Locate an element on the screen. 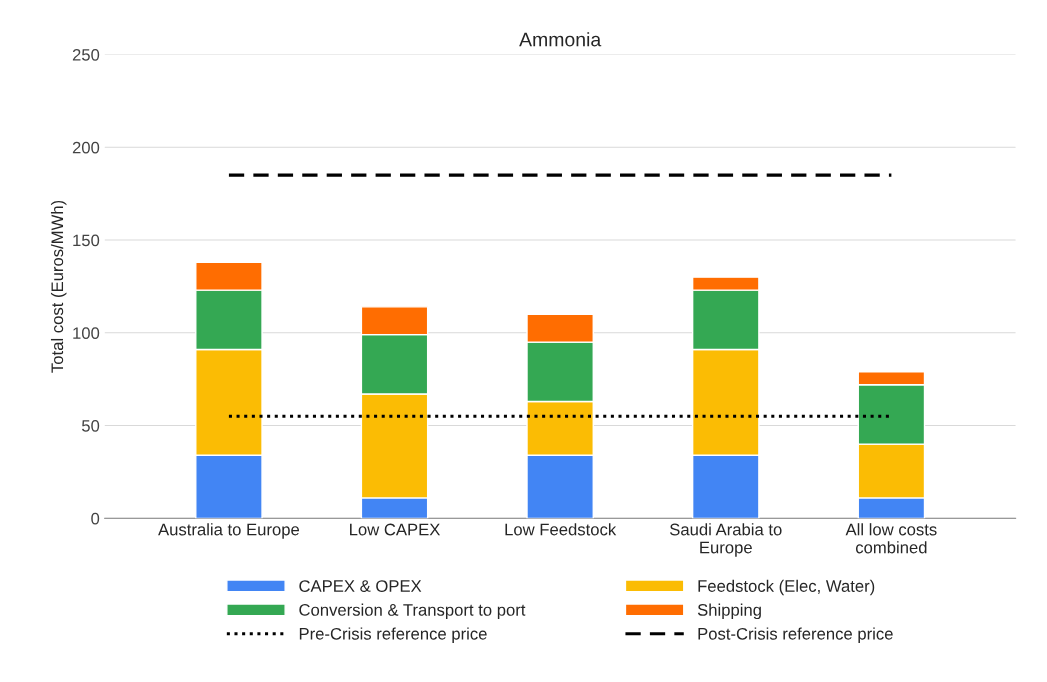 The width and height of the screenshot is (1047, 682). y-axis-title: Total cost (Euros/MWh) is located at coordinates (58, 286).